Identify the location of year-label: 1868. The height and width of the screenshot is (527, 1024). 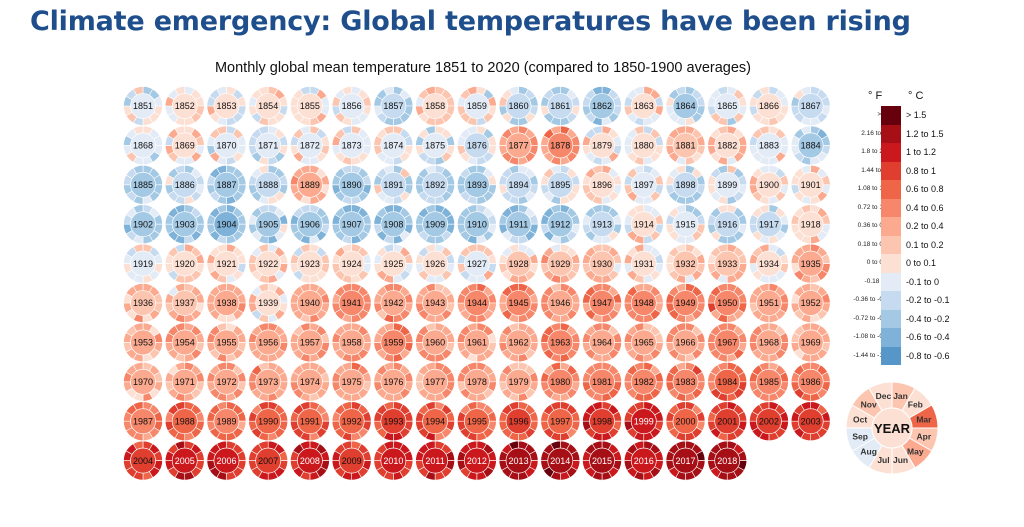
(143, 146).